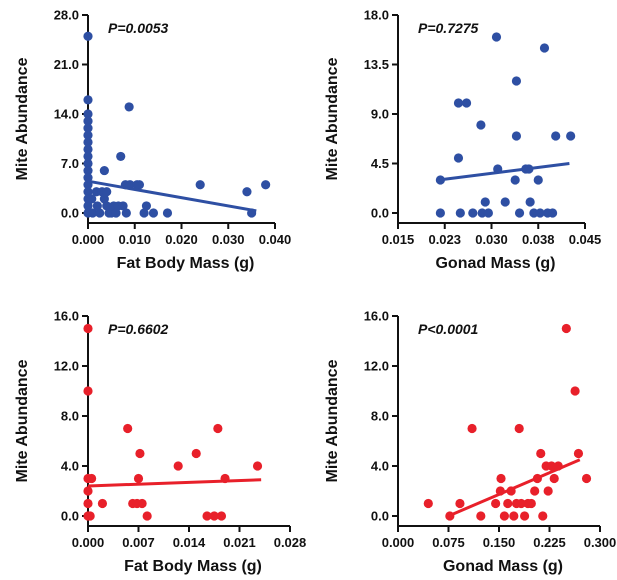  What do you see at coordinates (66, 114) in the screenshot?
I see `y-tick-label: 14.0` at bounding box center [66, 114].